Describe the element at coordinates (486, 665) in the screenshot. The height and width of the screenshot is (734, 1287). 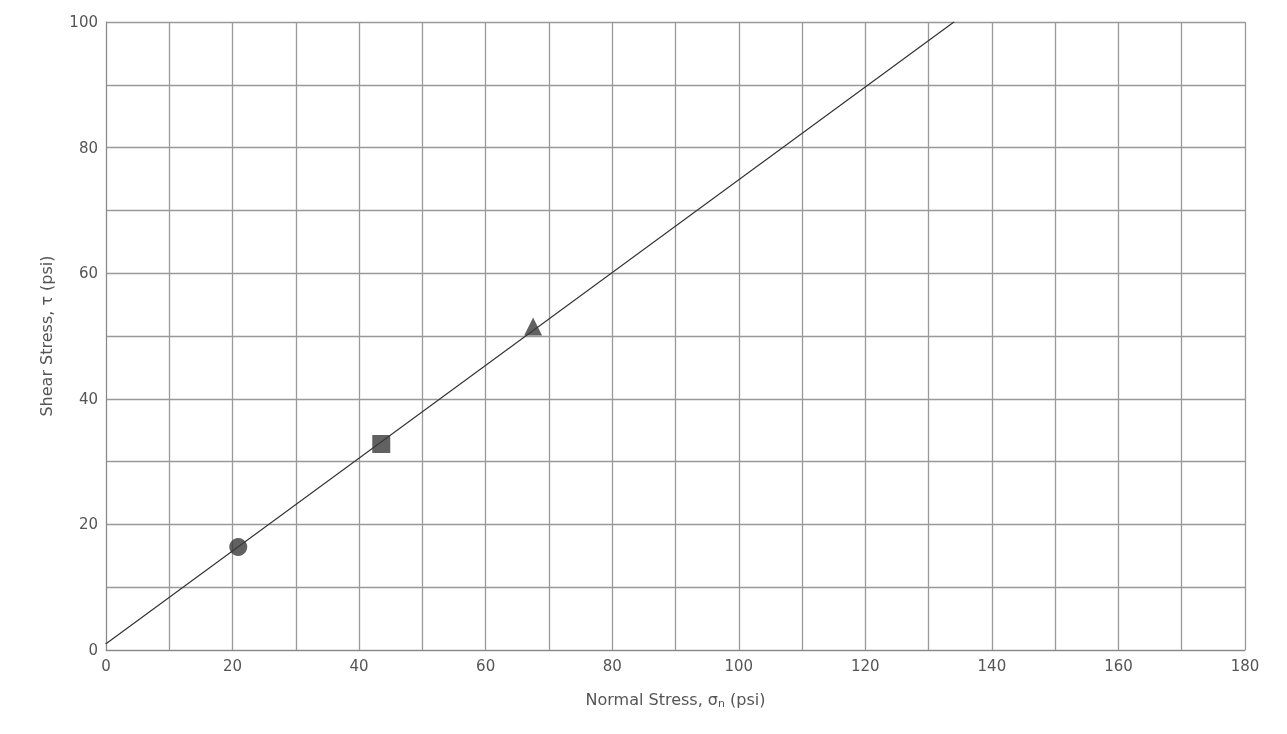
I see `x-tick-label: 60` at that location.